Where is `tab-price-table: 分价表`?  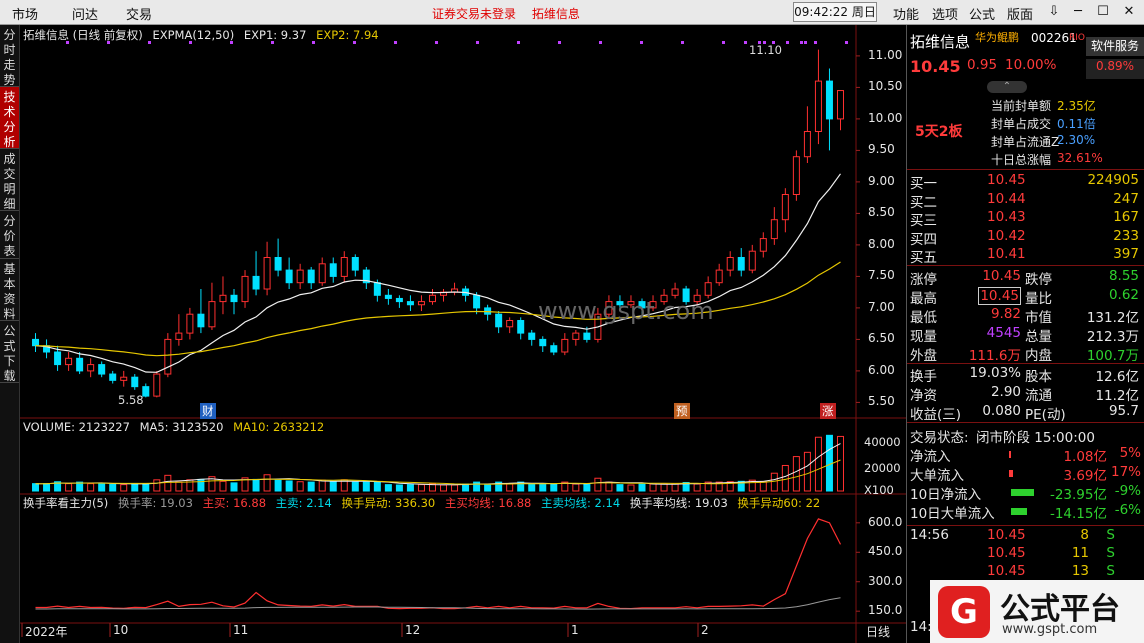 tab-price-table: 分价表 is located at coordinates (9, 235).